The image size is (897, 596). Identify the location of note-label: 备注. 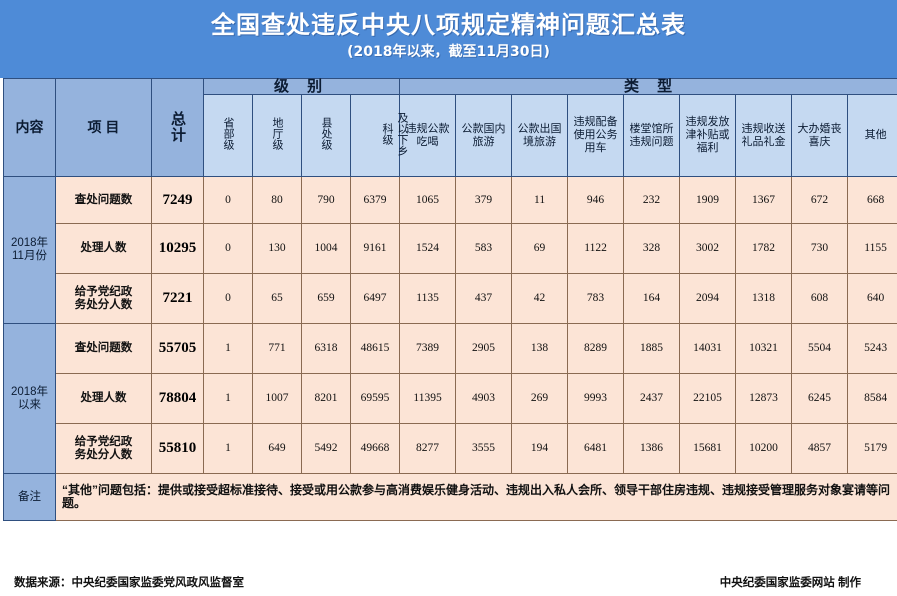
(29, 497).